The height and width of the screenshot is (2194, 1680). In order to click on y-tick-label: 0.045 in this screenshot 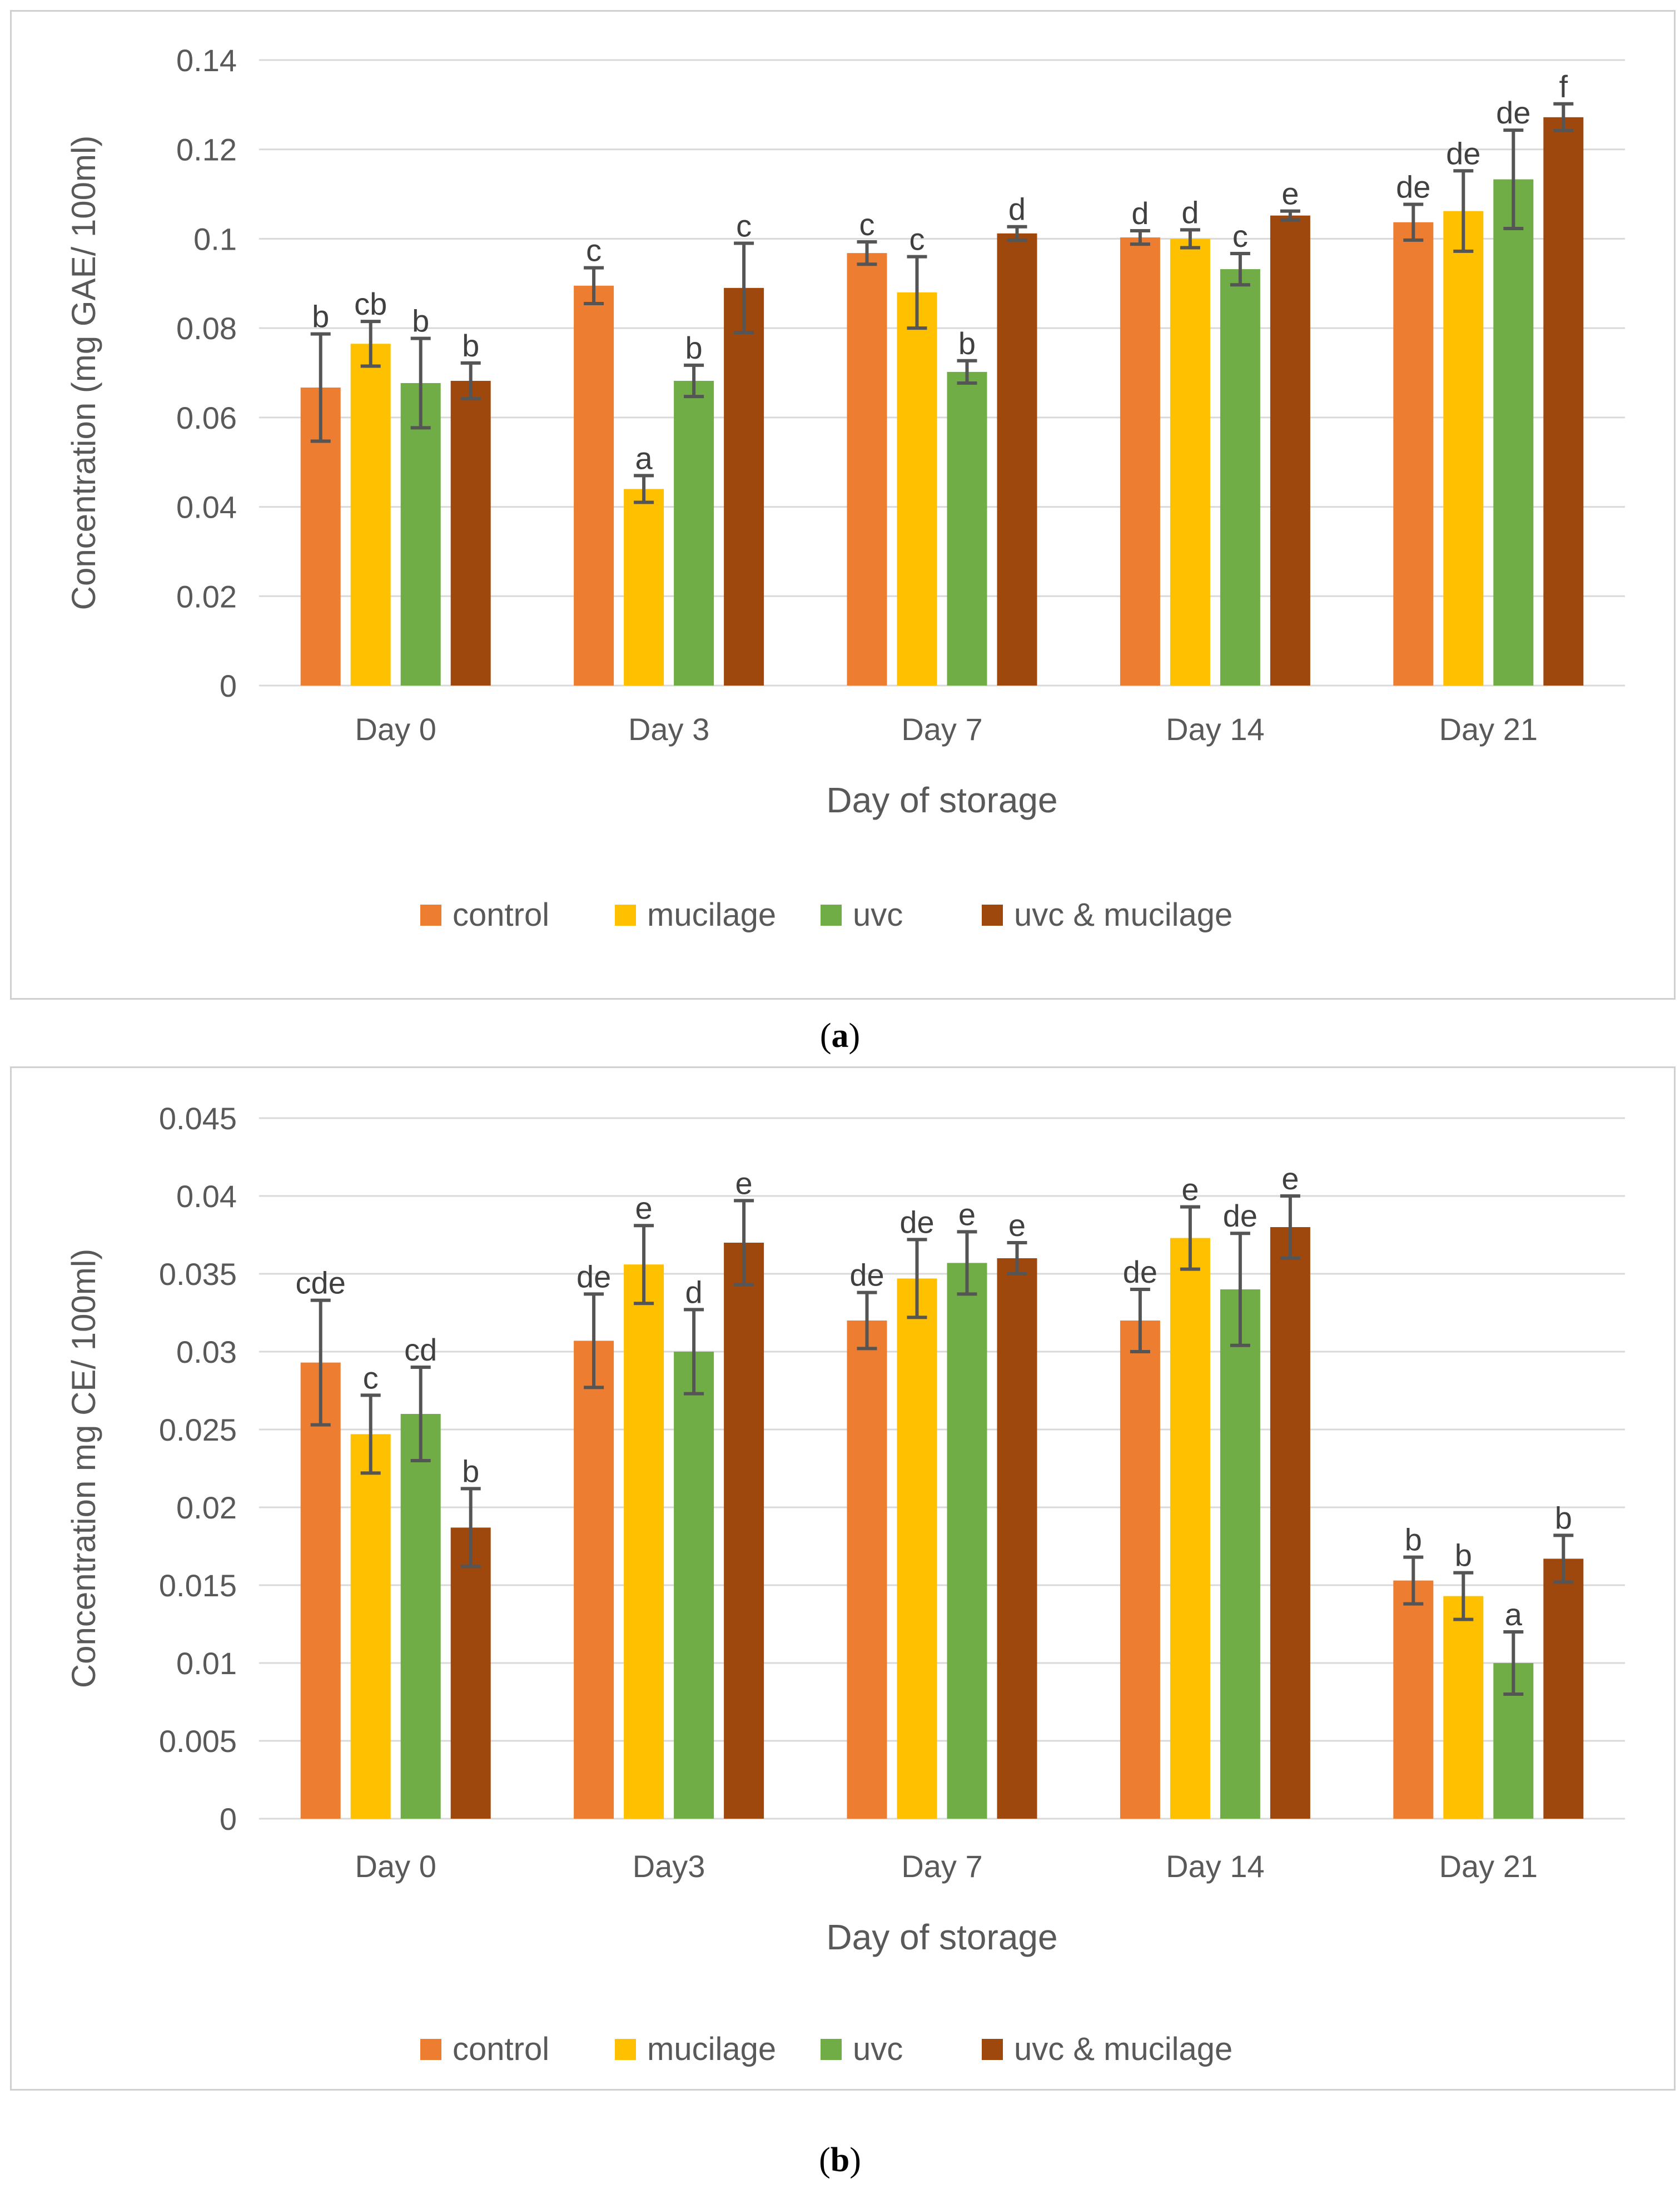, I will do `click(198, 1118)`.